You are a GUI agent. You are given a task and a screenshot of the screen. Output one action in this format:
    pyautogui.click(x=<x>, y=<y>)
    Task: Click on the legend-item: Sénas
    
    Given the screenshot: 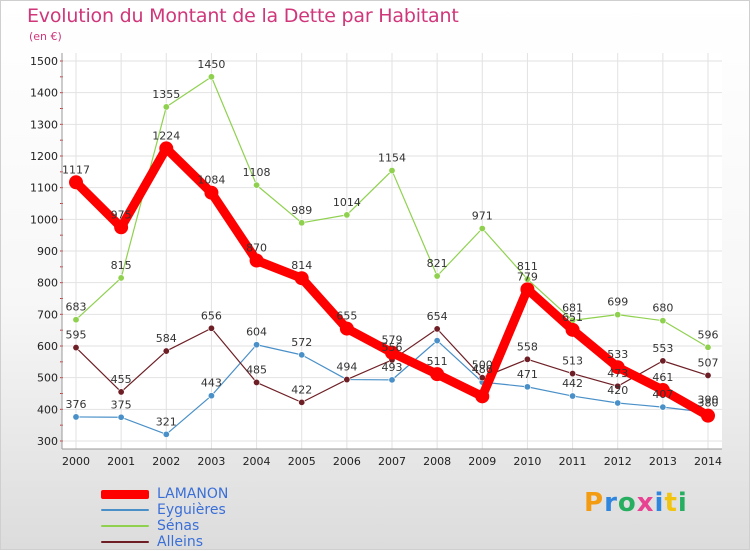 What is the action you would take?
    pyautogui.click(x=211, y=526)
    